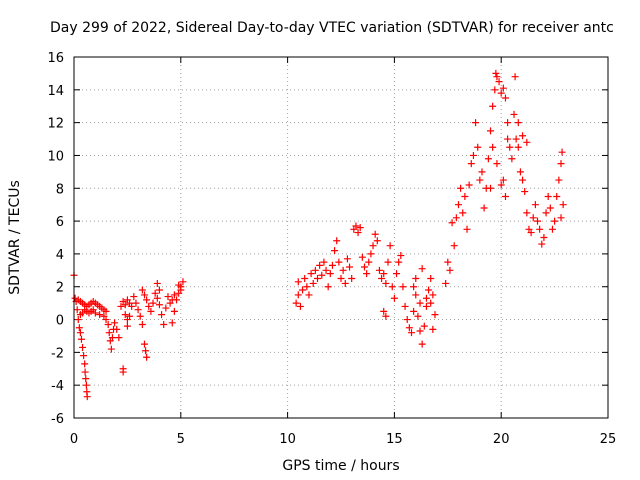  Describe the element at coordinates (60, 255) in the screenshot. I see `y-tick-label: 4` at that location.